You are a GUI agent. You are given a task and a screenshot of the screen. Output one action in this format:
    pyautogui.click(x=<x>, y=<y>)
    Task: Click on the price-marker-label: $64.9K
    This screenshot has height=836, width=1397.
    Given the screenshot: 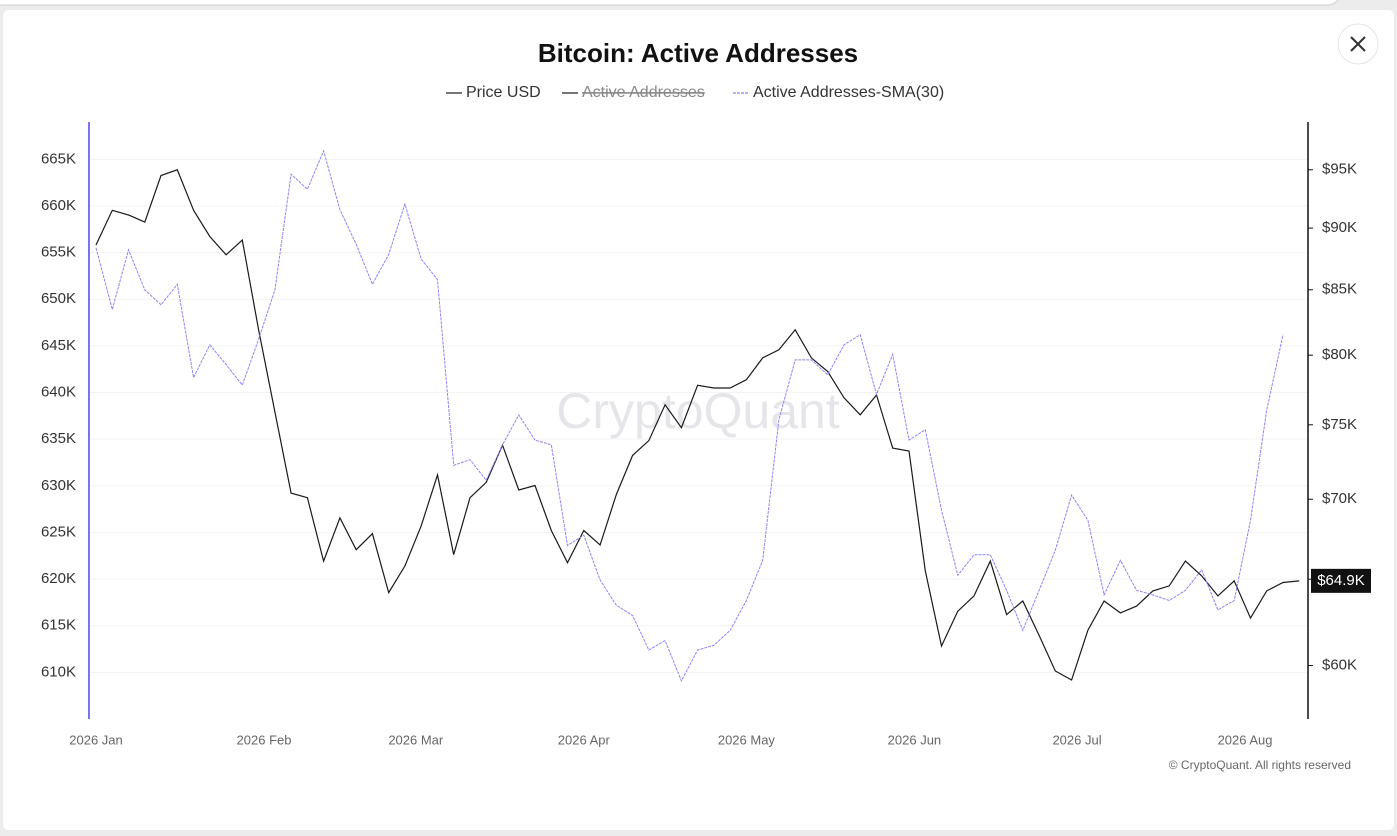 What is the action you would take?
    pyautogui.click(x=1341, y=580)
    